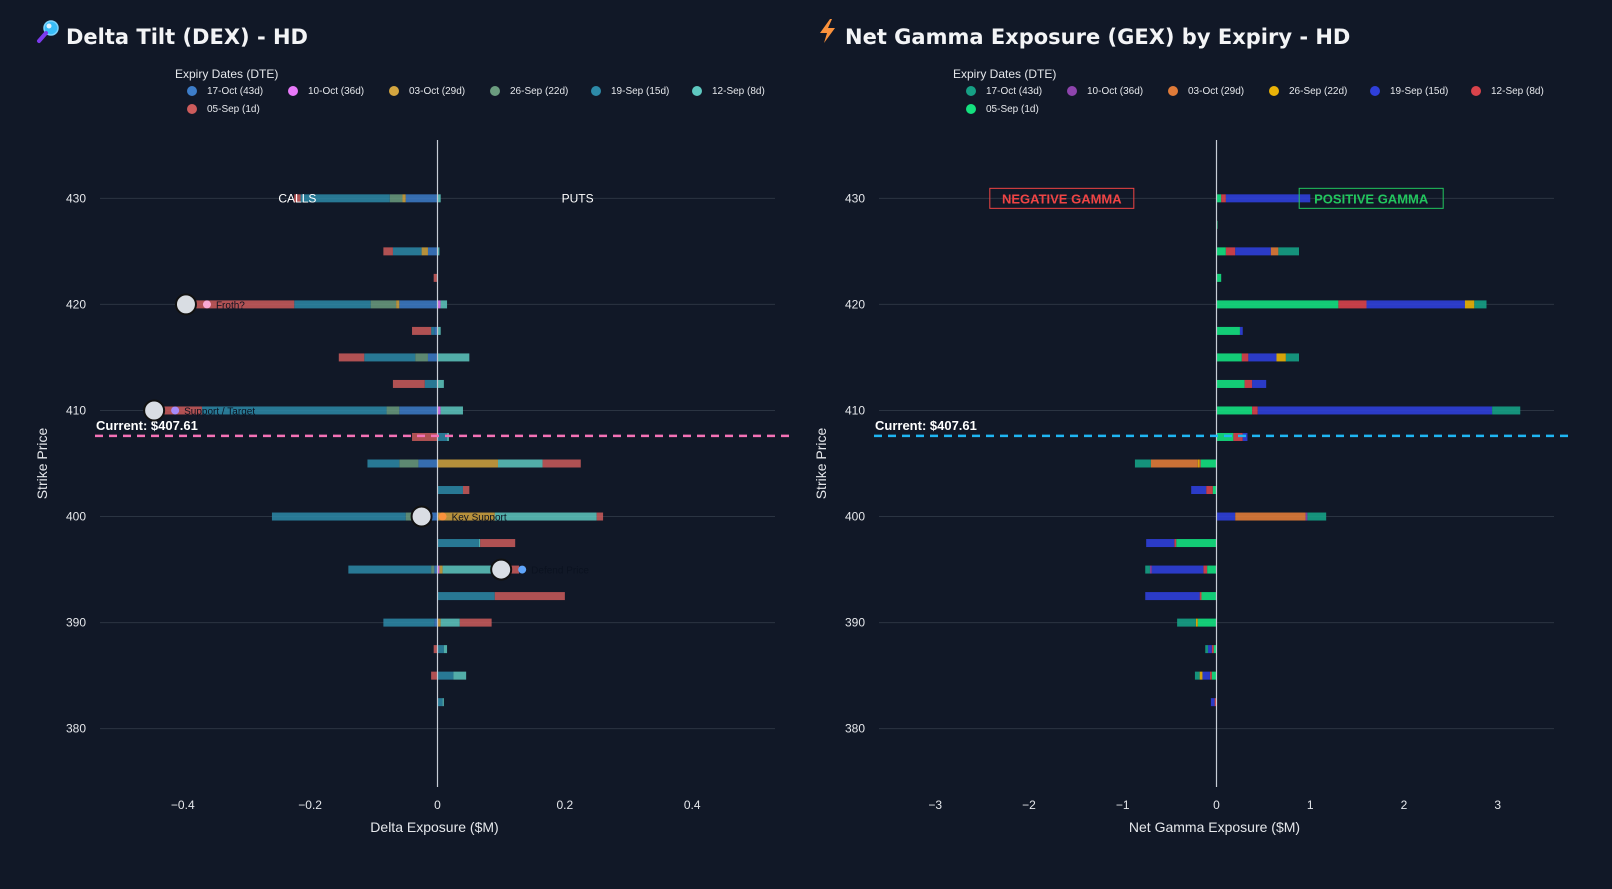  What do you see at coordinates (1419, 91) in the screenshot?
I see `legend-label: 19-Sep (15d)` at bounding box center [1419, 91].